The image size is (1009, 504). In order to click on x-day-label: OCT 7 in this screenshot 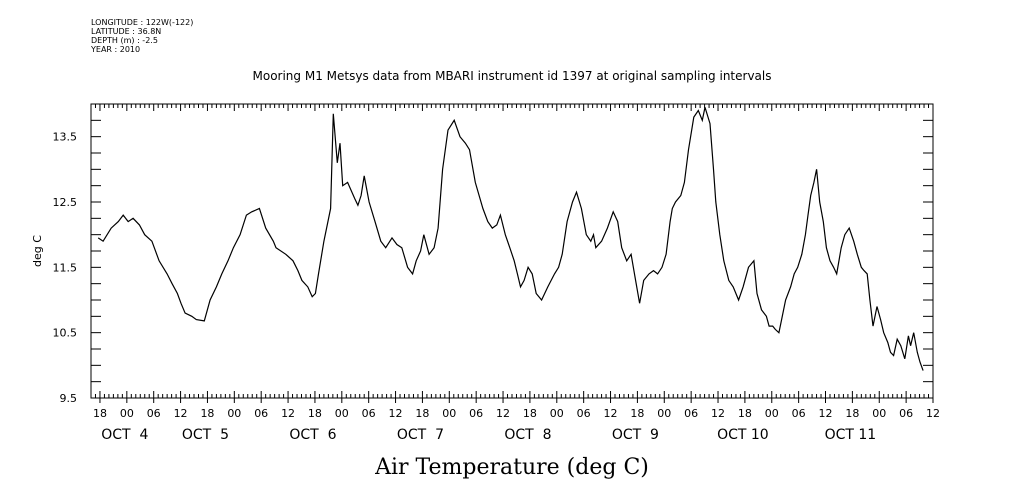, I will do `click(420, 435)`.